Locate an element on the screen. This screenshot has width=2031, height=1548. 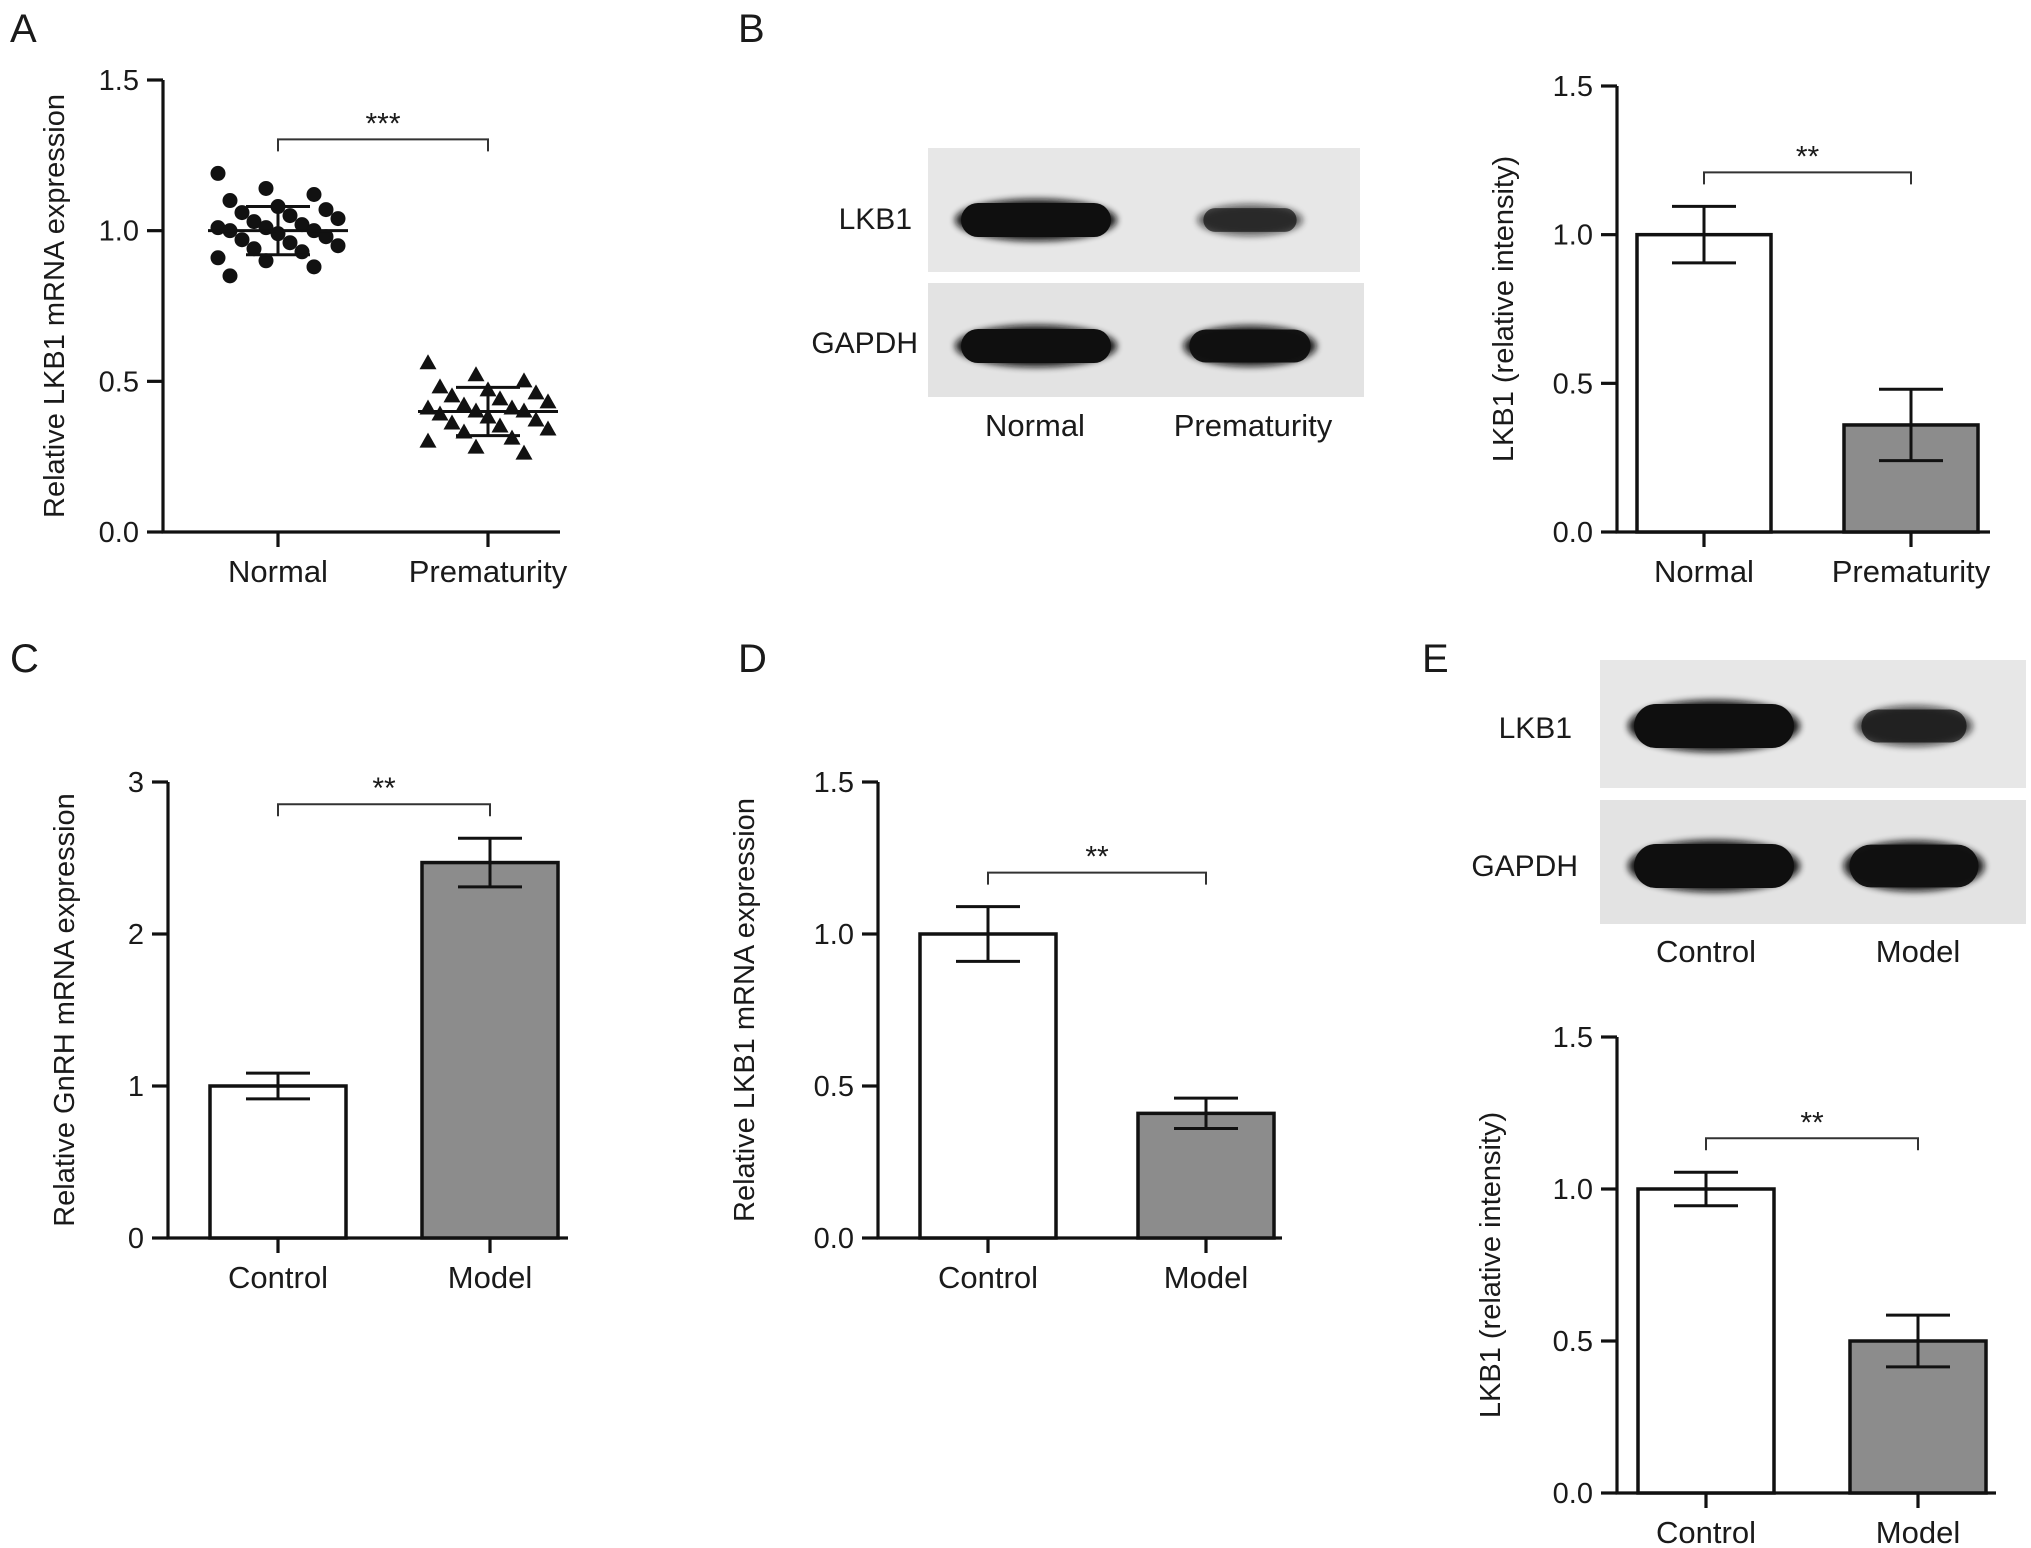
chart-a-y-tick-label: 1.0 is located at coordinates (119, 232).